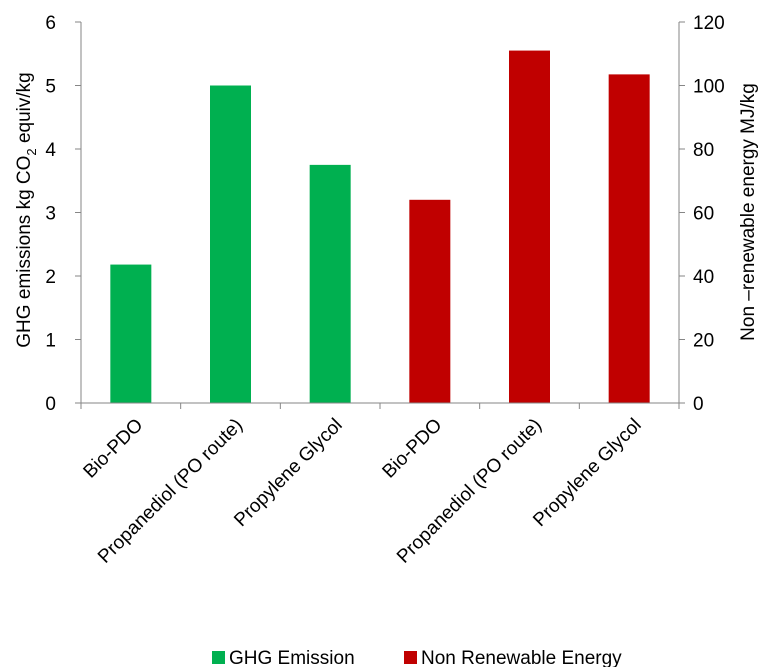 Image resolution: width=771 pixels, height=667 pixels. What do you see at coordinates (703, 277) in the screenshot?
I see `right-tick-label: 40` at bounding box center [703, 277].